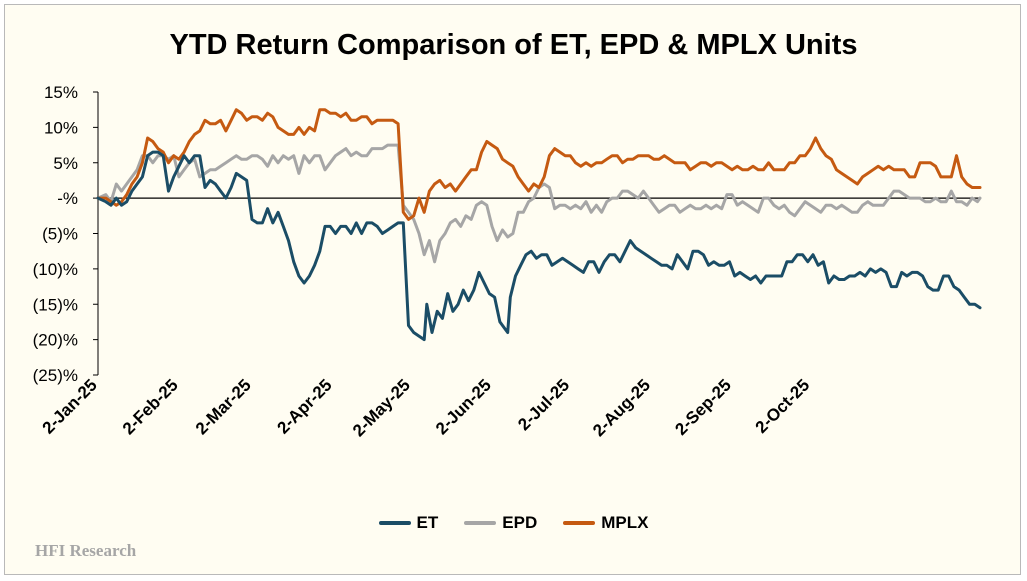  I want to click on x-tick-label: 2-Jun-25, so click(463, 406).